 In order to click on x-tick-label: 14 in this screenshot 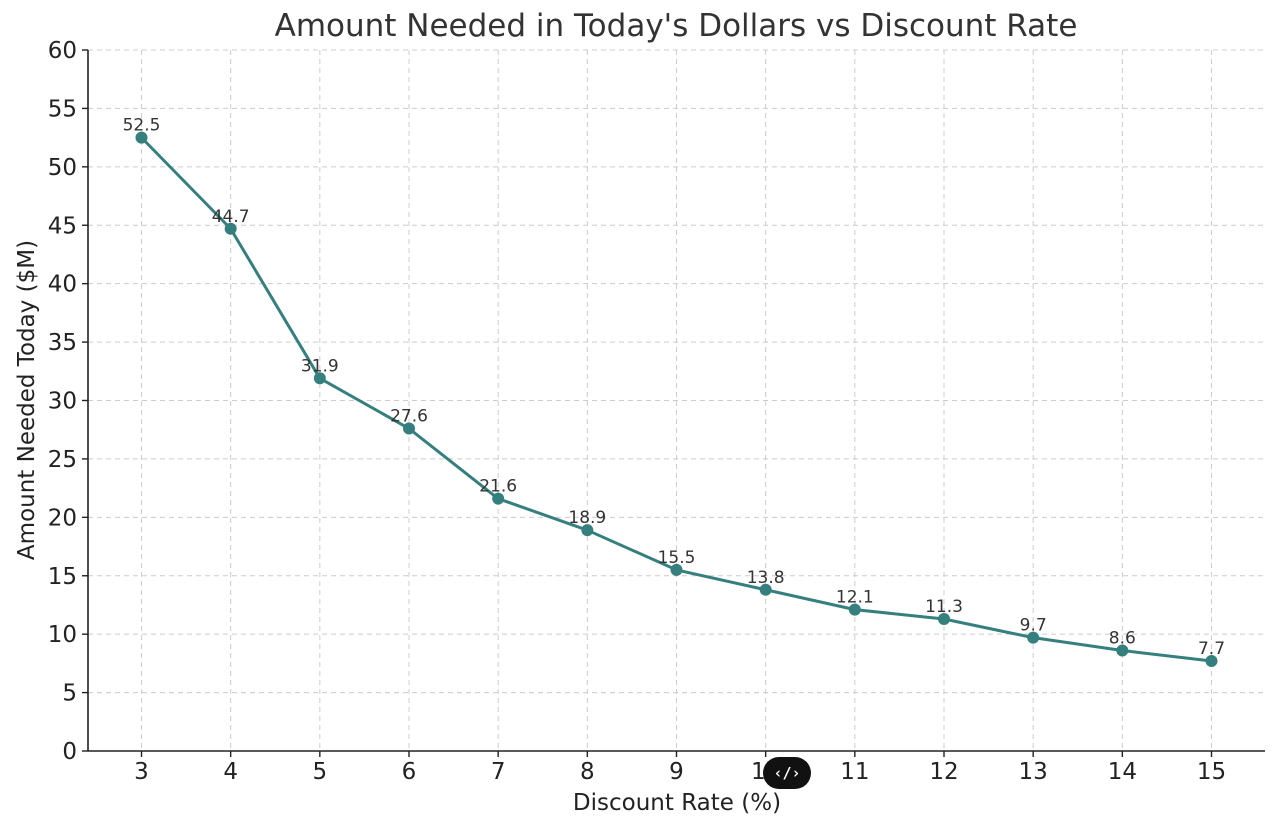, I will do `click(1122, 772)`.